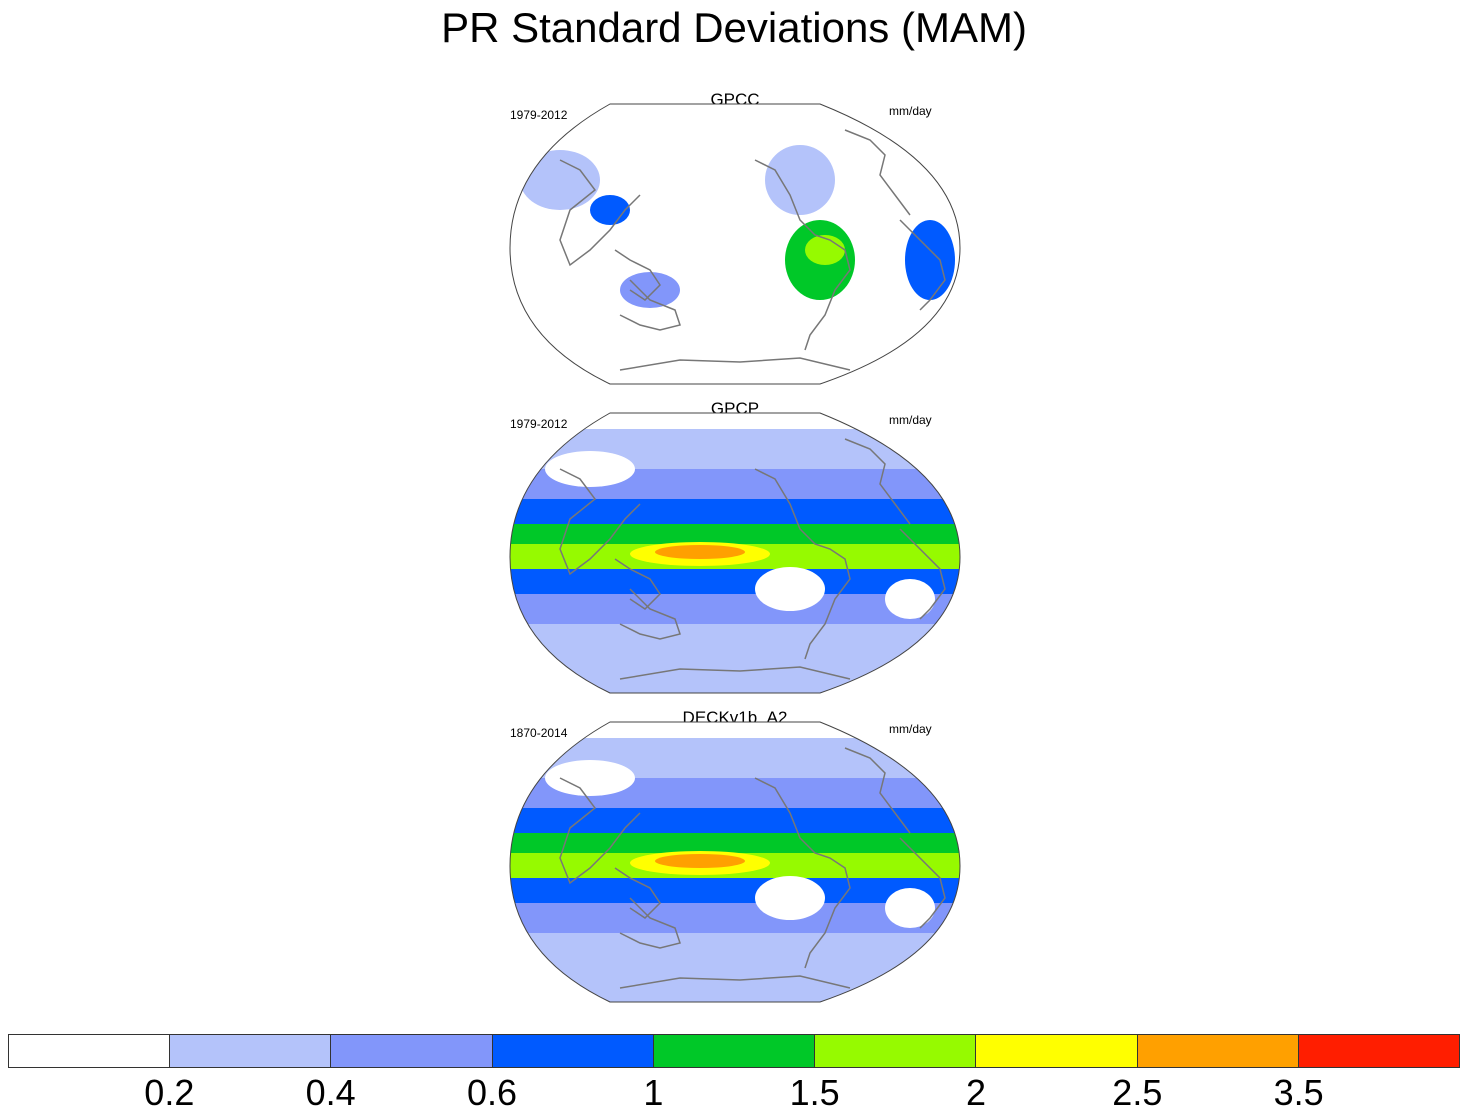 Image resolution: width=1468 pixels, height=1116 pixels. Describe the element at coordinates (976, 1092) in the screenshot. I see `colorbar-tick-label: 2` at that location.